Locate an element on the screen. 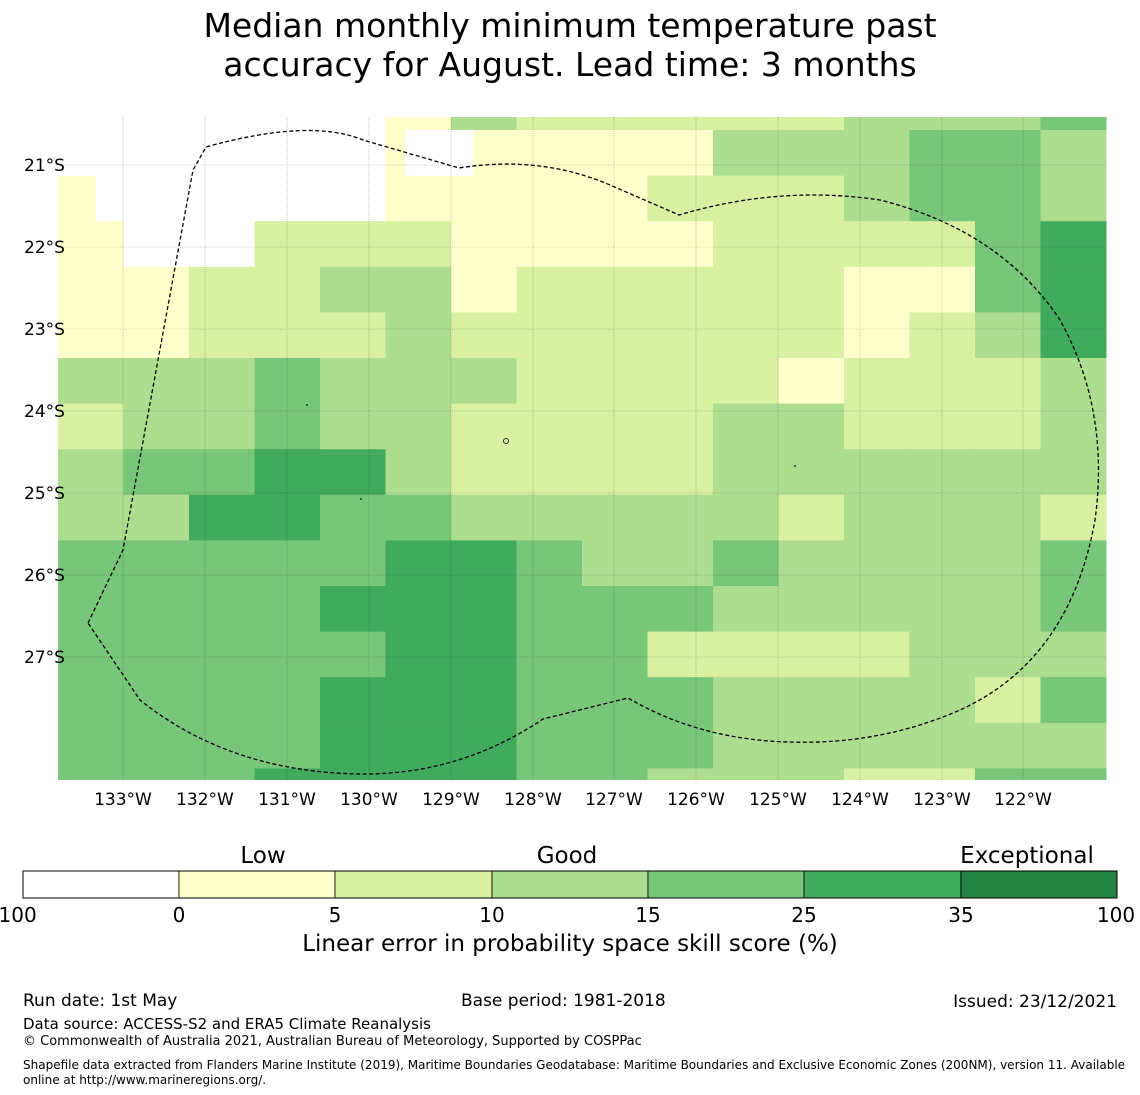 This screenshot has height=1095, width=1140. latitude-label: 21°S is located at coordinates (44, 166).